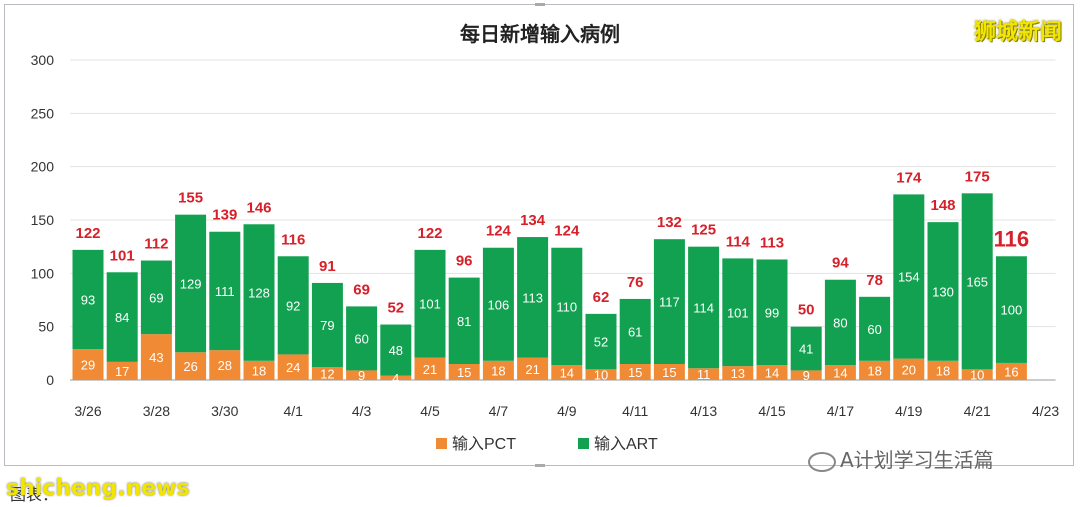 The height and width of the screenshot is (507, 1080). I want to click on data-label-total: 134, so click(533, 220).